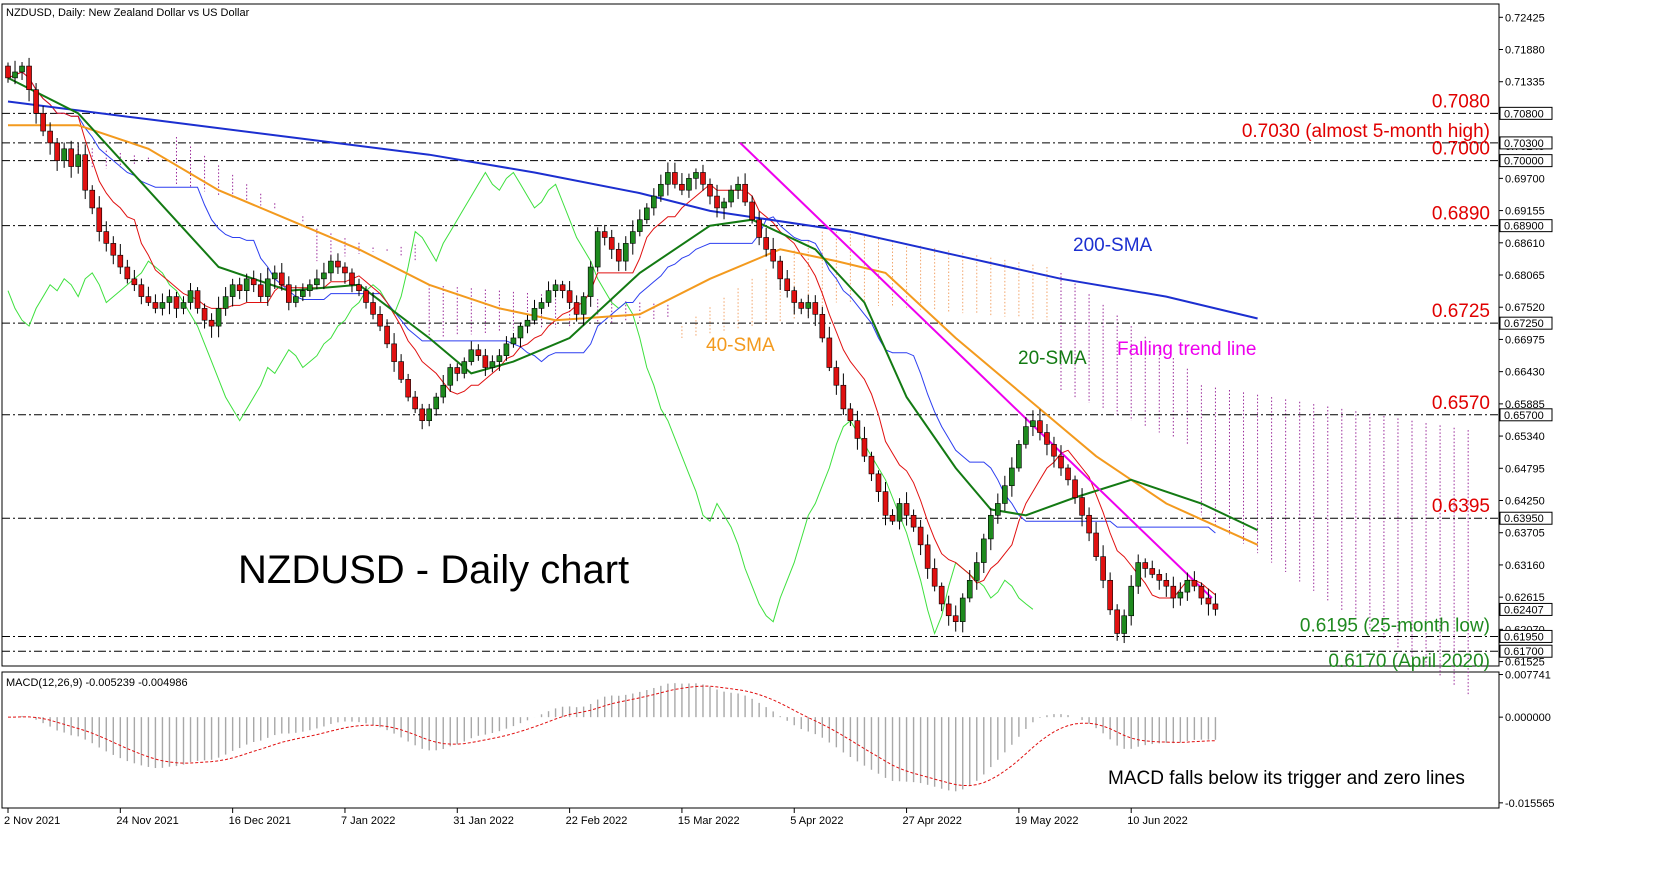 The width and height of the screenshot is (1653, 877). Describe the element at coordinates (1524, 114) in the screenshot. I see `level-axis-label: 0.70800` at that location.